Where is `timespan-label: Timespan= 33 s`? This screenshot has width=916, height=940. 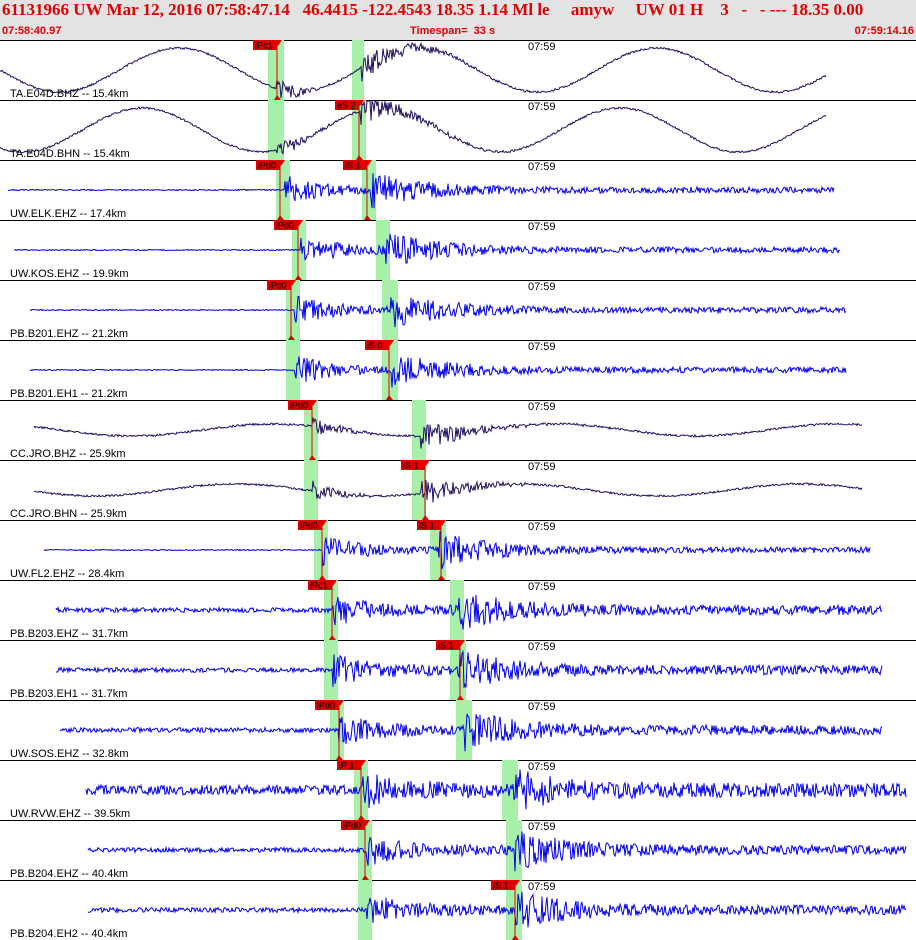
timespan-label: Timespan= 33 s is located at coordinates (453, 31).